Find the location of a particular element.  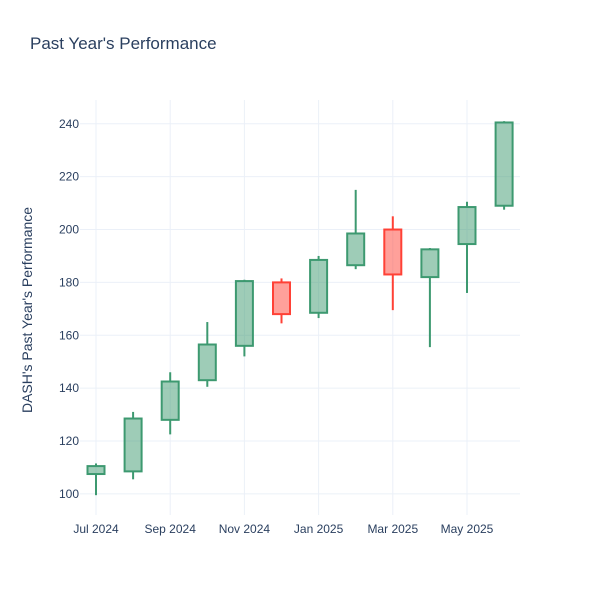

y-tick-label: 240 is located at coordinates (69, 124).